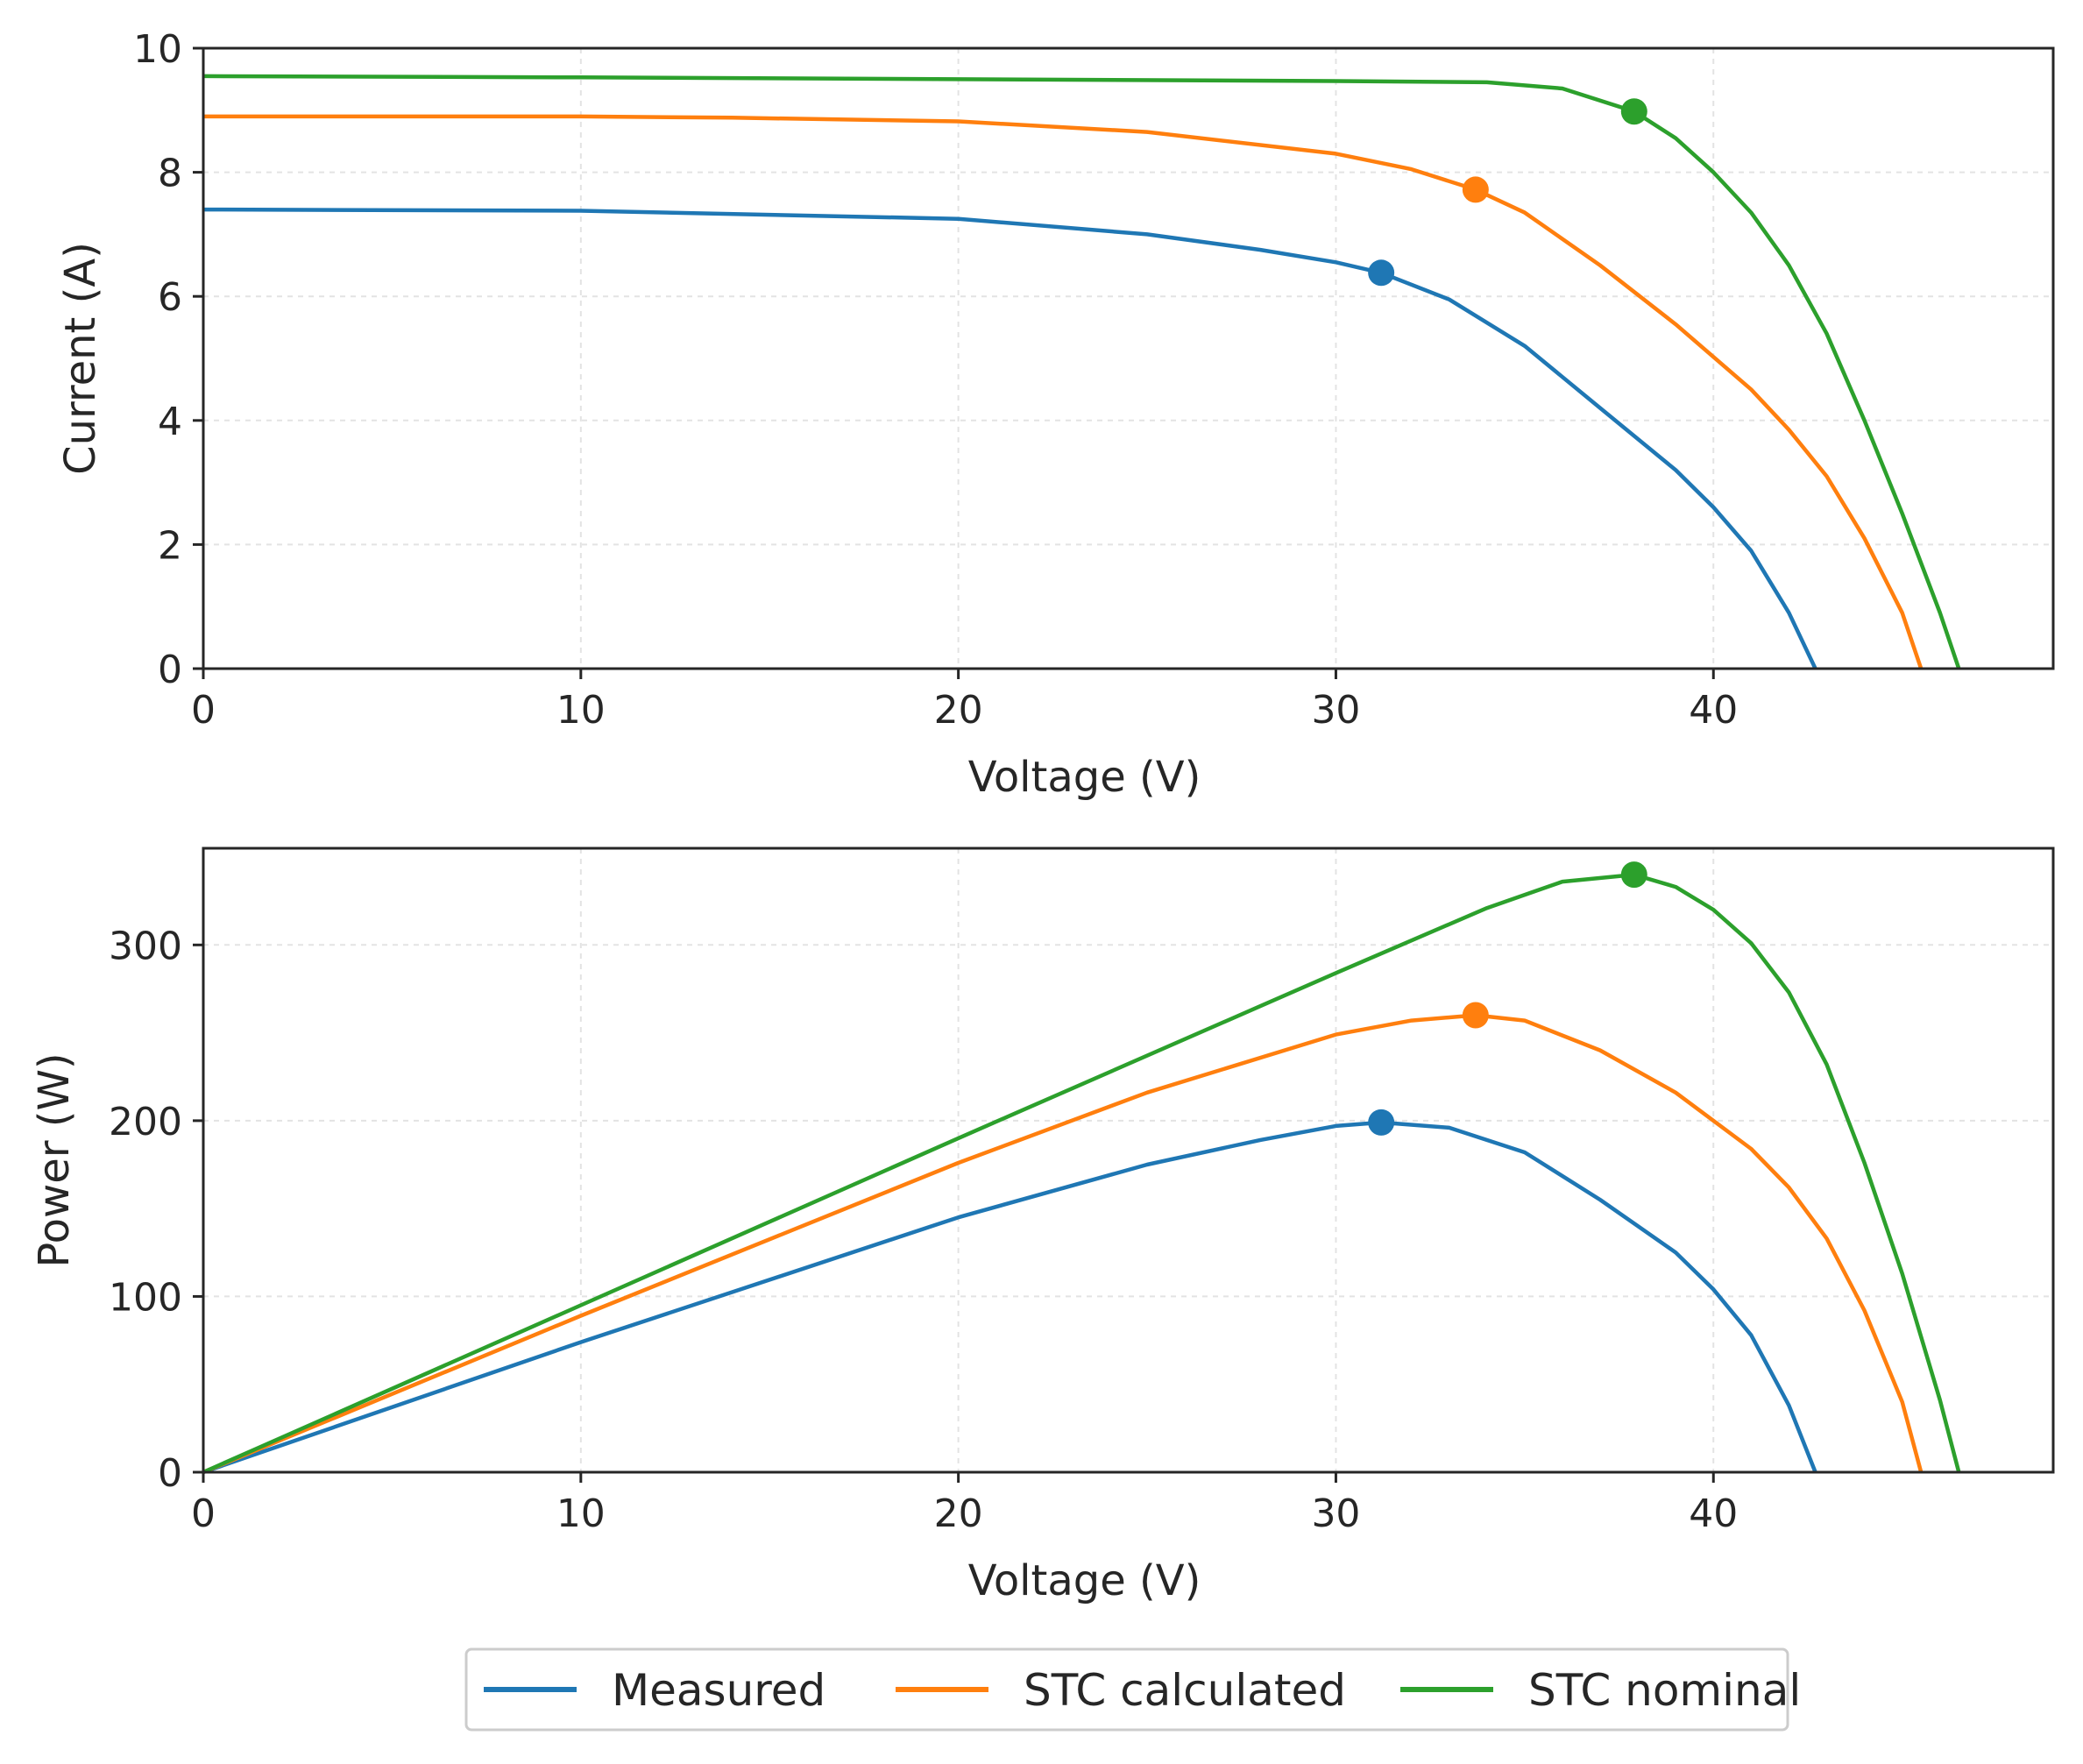  I want to click on legend-label-stc-nominal: STC nominal, so click(1665, 1691).